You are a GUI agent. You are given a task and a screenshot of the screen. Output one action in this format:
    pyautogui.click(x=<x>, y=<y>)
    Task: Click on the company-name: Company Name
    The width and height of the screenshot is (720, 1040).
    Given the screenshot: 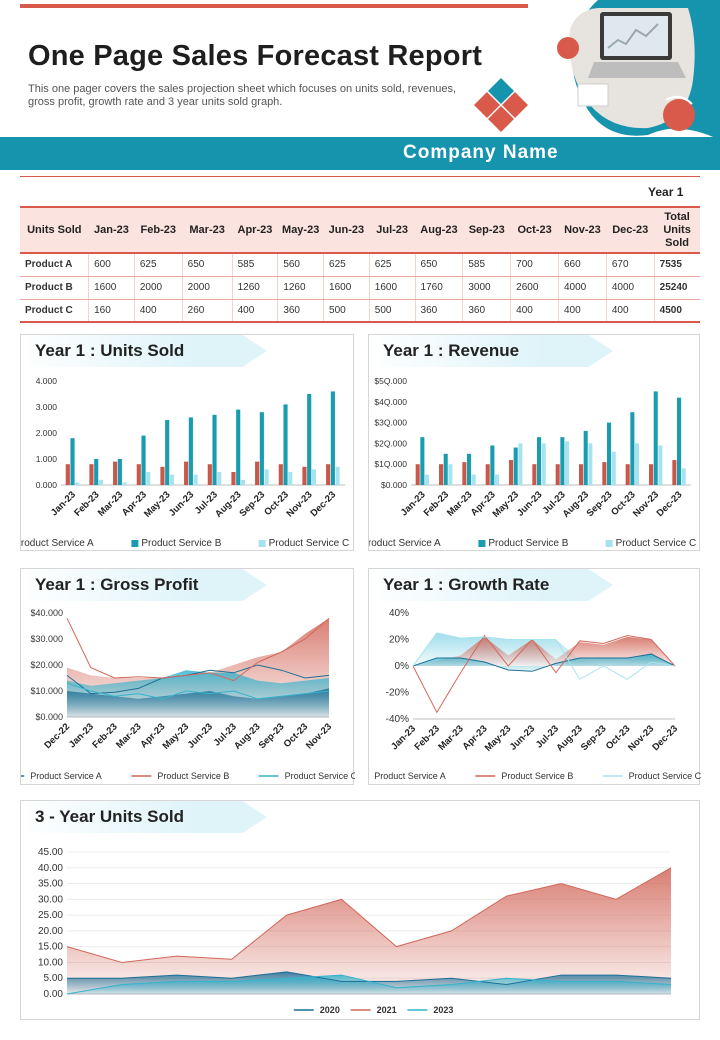 What is the action you would take?
    pyautogui.click(x=481, y=152)
    